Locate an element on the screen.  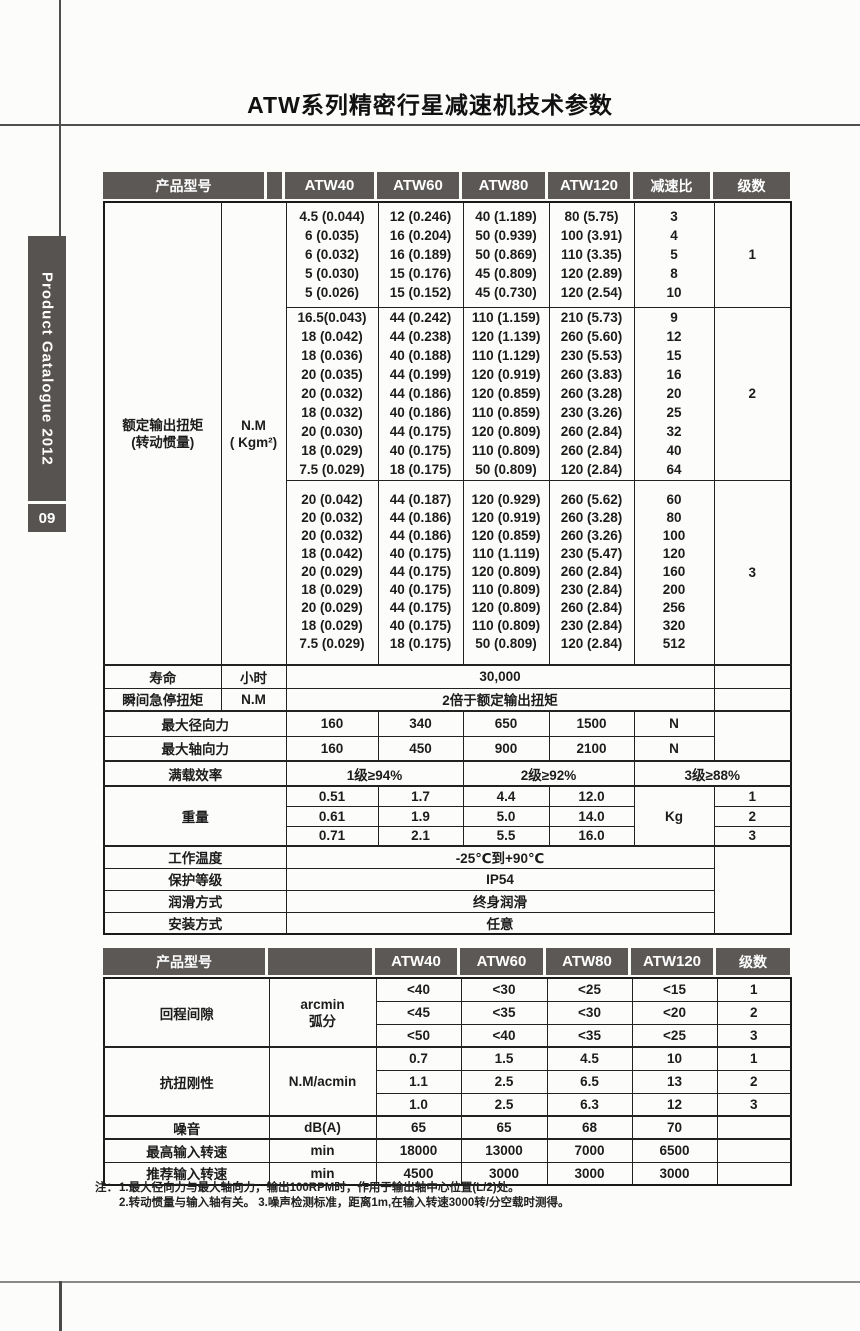
noise-atw80: 68 is located at coordinates (589, 1127).